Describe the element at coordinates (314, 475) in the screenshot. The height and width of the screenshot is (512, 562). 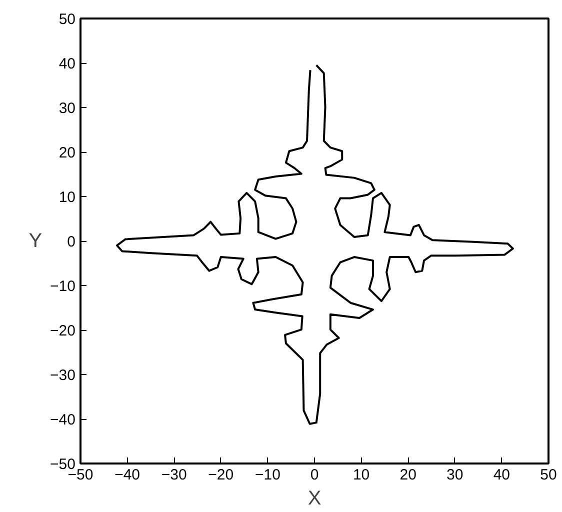
I see `x-tick-label: 0` at that location.